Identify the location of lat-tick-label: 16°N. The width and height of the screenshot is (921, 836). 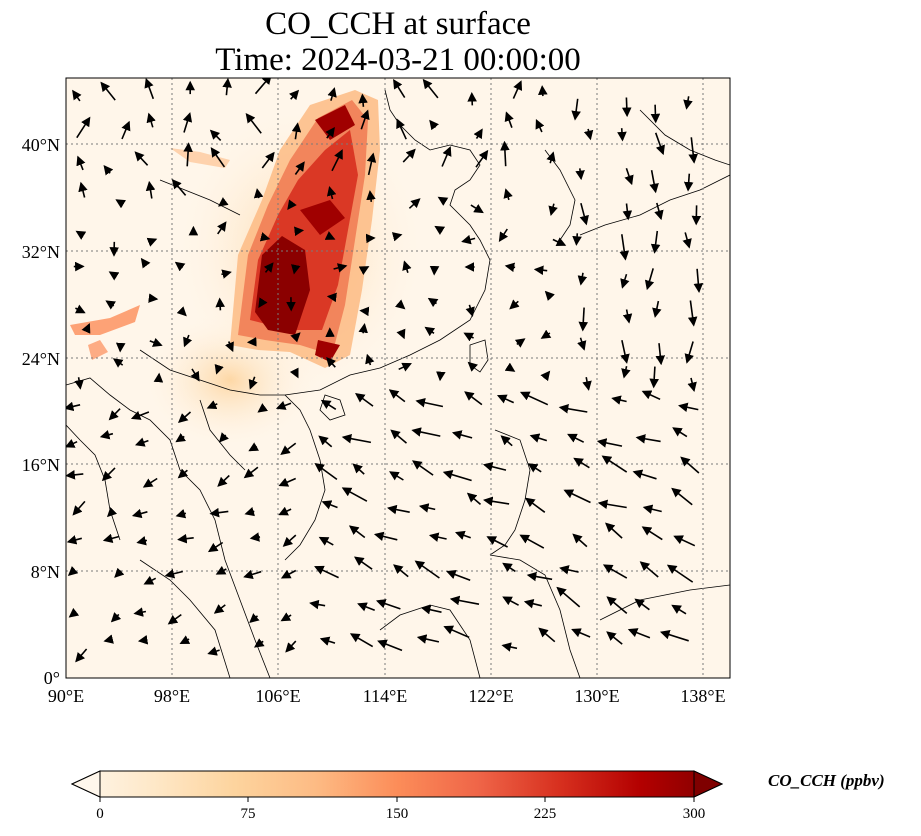
(40, 465).